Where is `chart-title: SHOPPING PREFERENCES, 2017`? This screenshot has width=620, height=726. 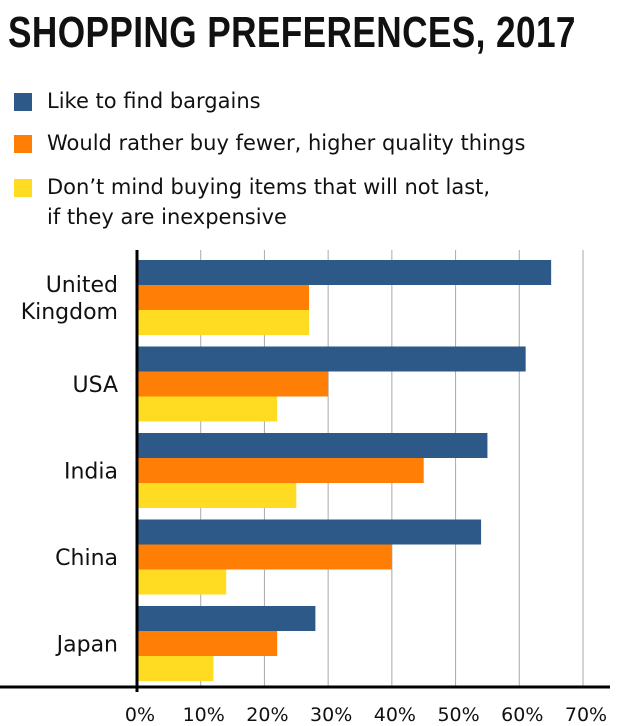 chart-title: SHOPPING PREFERENCES, 2017 is located at coordinates (292, 32).